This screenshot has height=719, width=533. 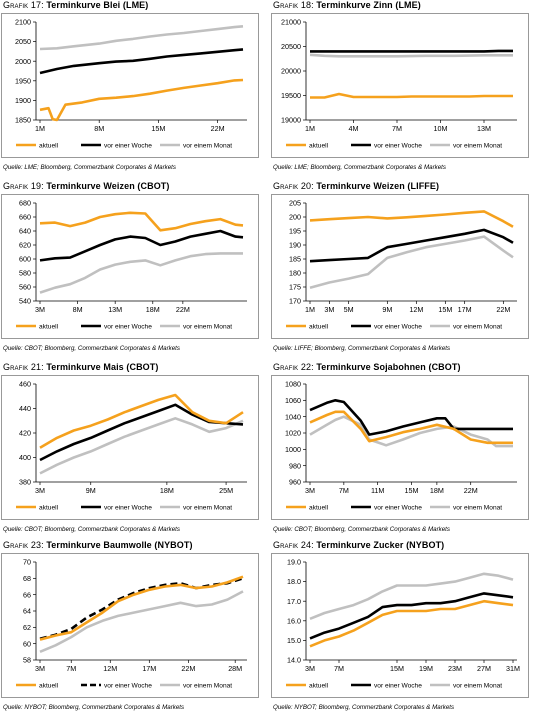 What do you see at coordinates (91, 490) in the screenshot?
I see `x-tick-label: 9M` at bounding box center [91, 490].